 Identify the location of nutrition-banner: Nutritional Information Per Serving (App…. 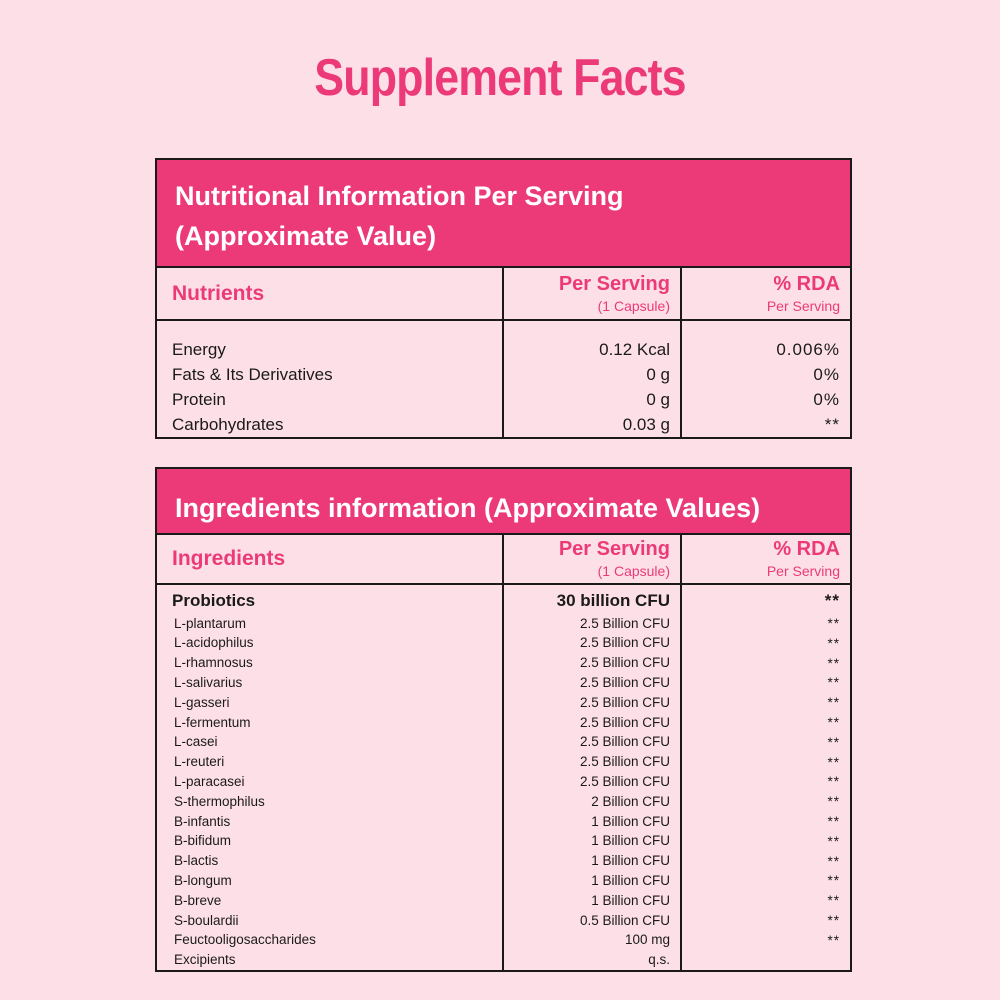
(503, 213).